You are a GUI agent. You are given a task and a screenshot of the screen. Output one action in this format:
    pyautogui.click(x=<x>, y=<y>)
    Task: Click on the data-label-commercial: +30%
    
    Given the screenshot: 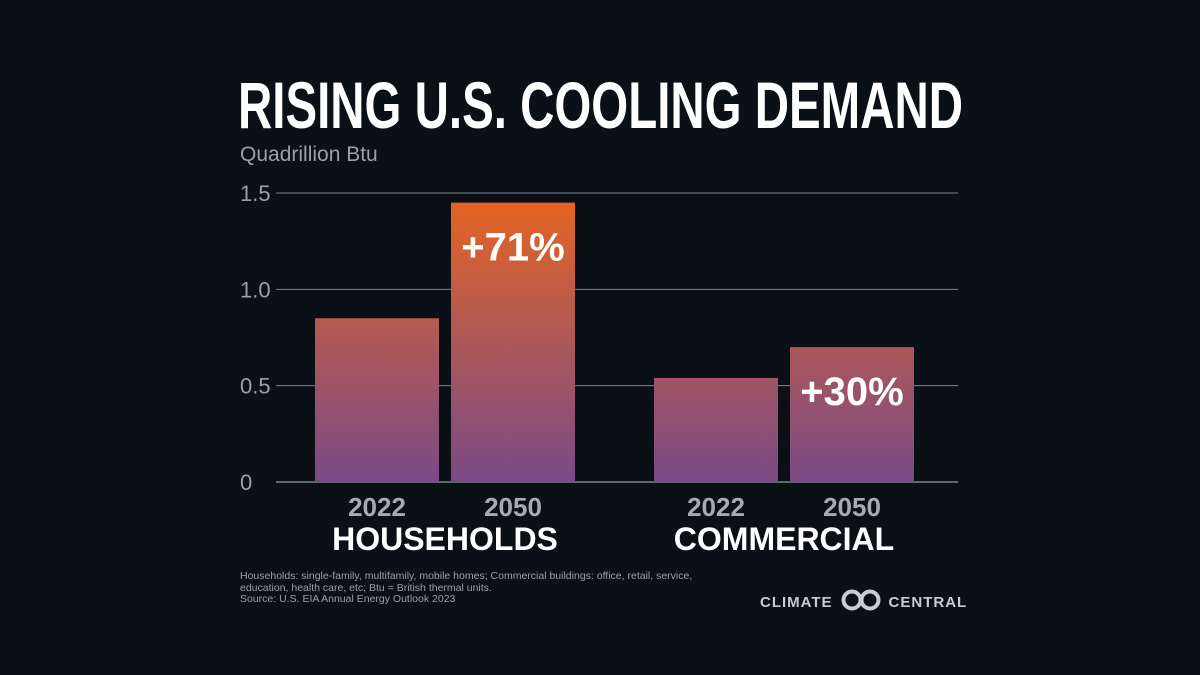 What is the action you would take?
    pyautogui.click(x=851, y=392)
    